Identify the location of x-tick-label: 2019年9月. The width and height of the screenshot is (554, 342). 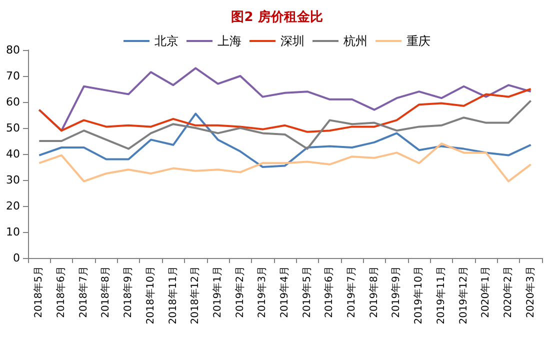
(396, 292).